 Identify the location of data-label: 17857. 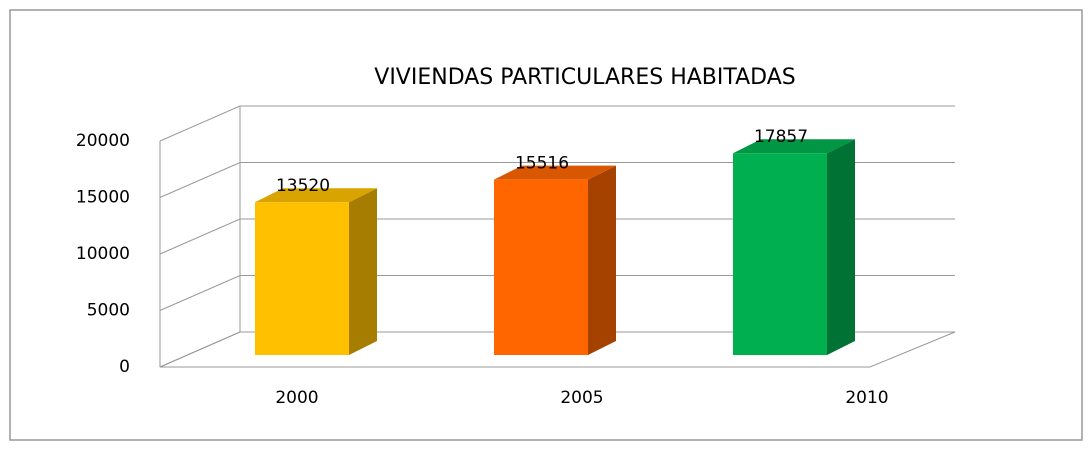
(781, 137).